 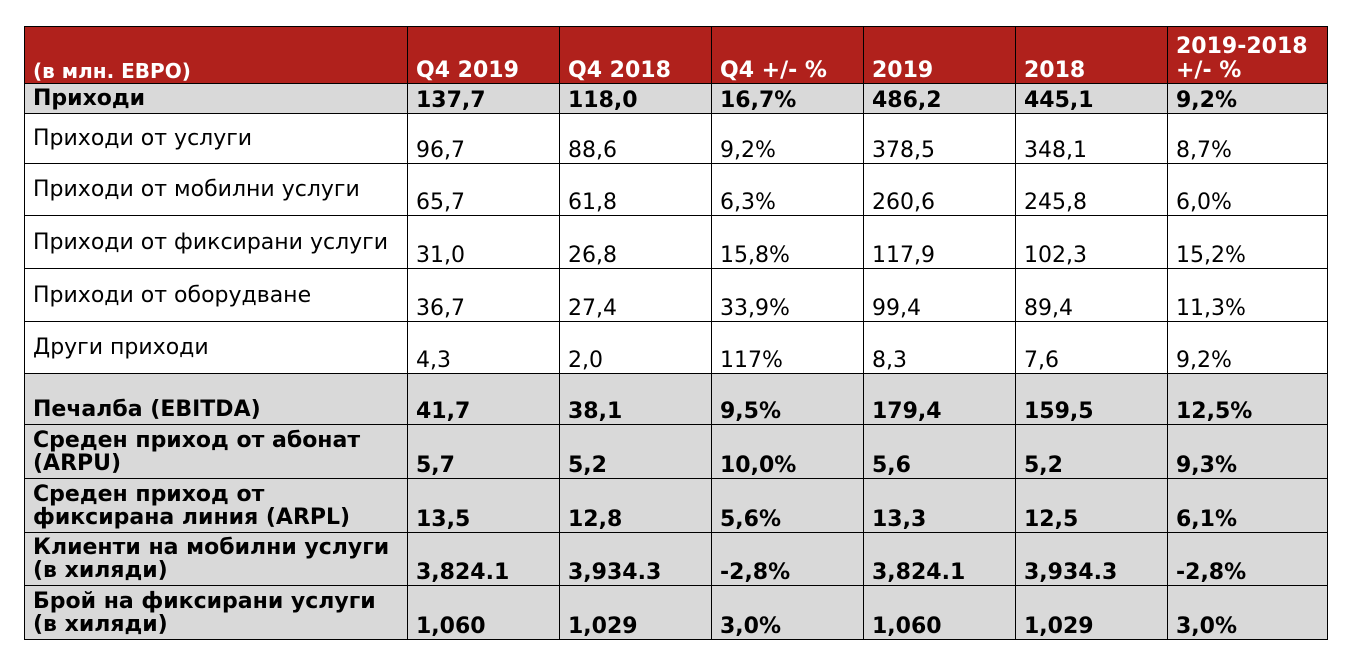 What do you see at coordinates (939, 138) in the screenshot?
I see `table-cell: 378,5` at bounding box center [939, 138].